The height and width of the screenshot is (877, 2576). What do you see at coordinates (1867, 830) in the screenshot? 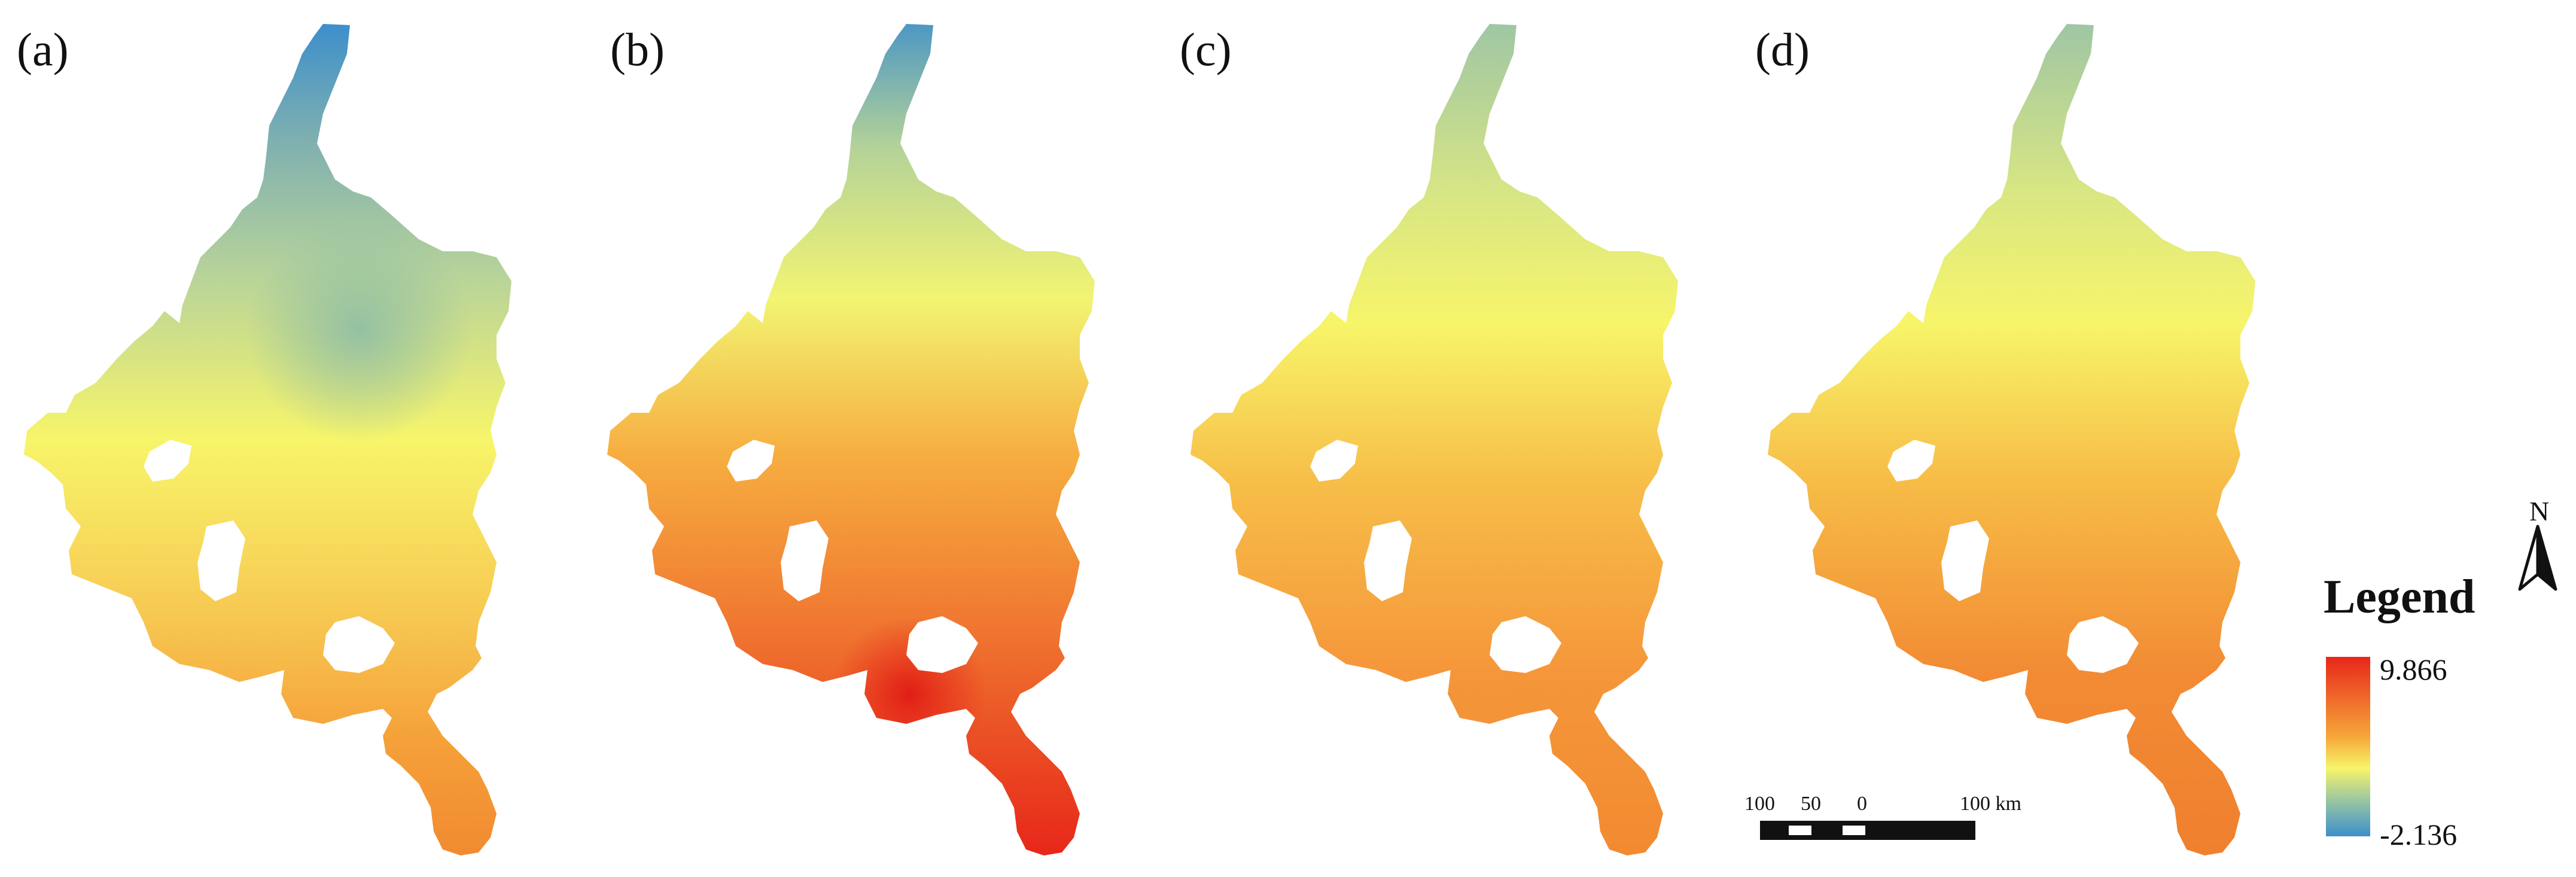
I see `scale-bar` at bounding box center [1867, 830].